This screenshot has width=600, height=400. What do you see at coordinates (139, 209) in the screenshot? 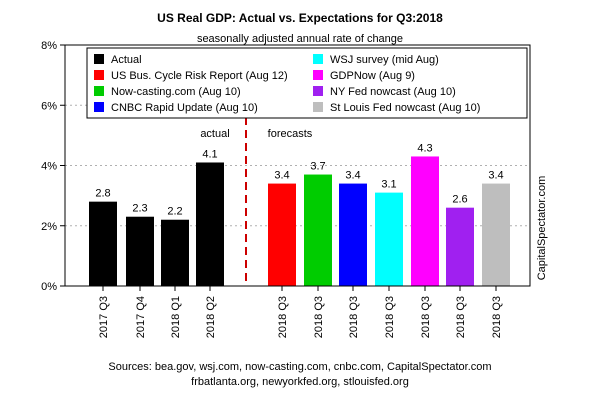
I see `bar-value-label: 2.3` at bounding box center [139, 209].